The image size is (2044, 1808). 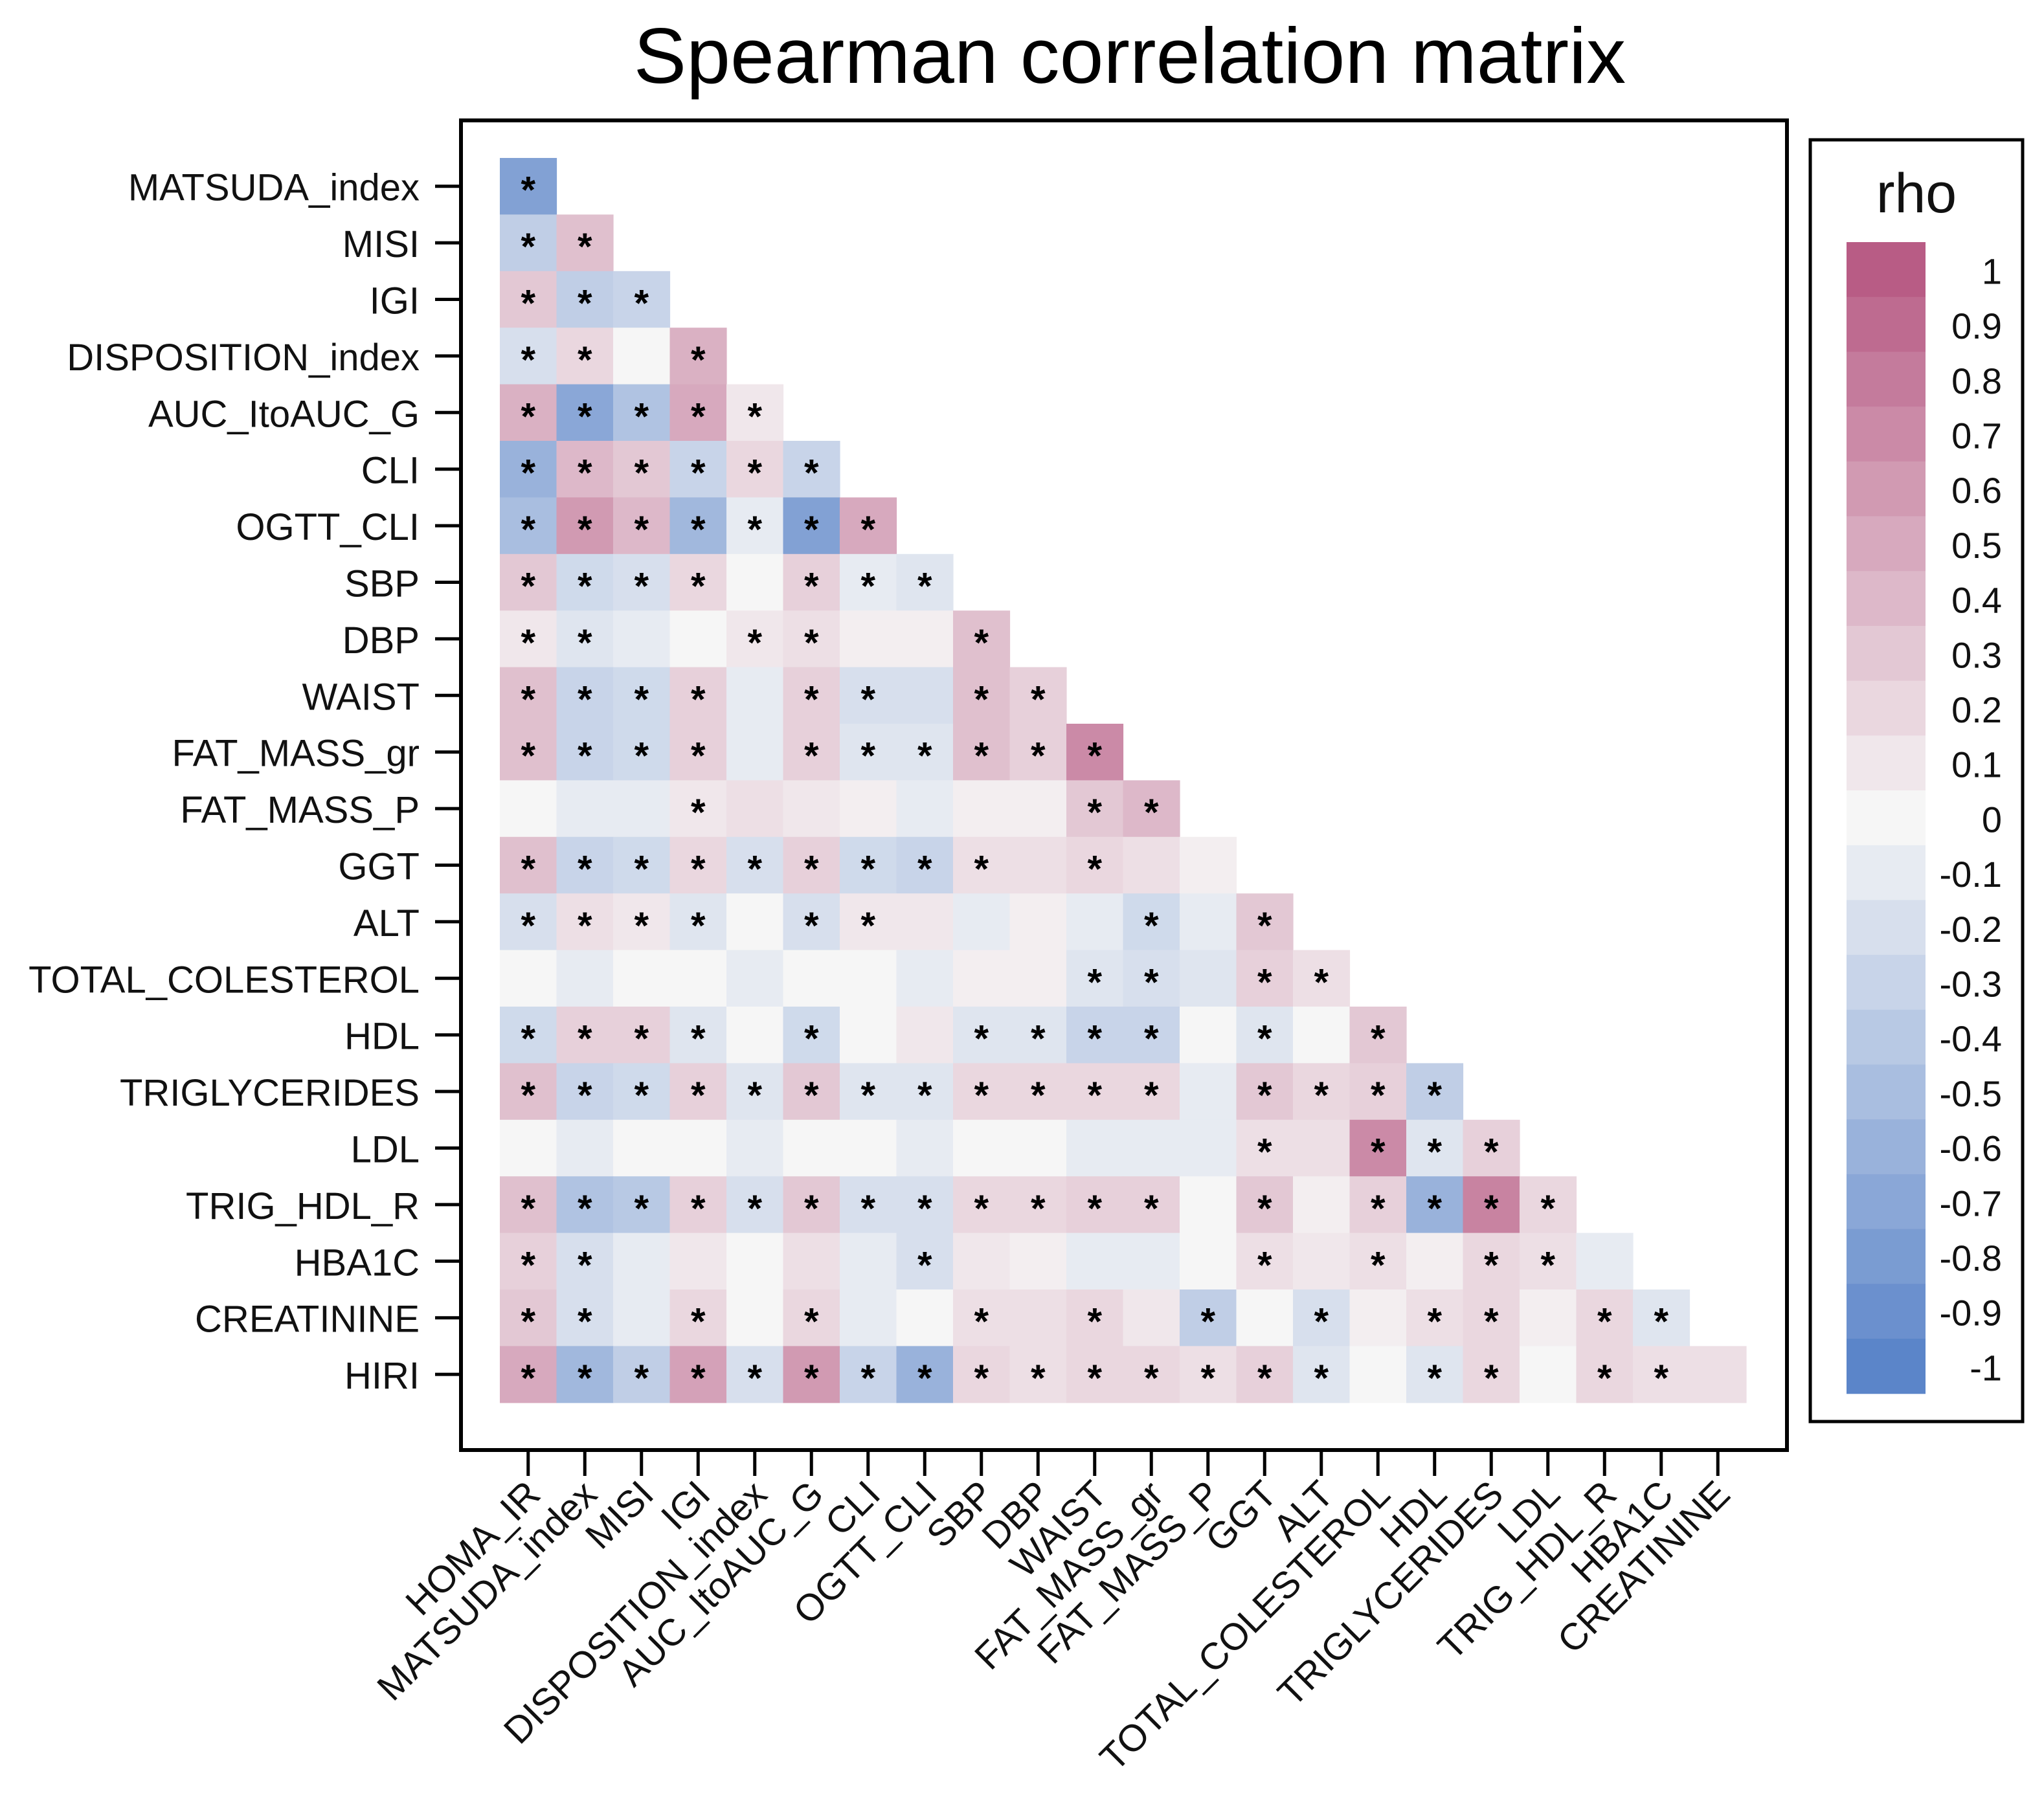 I want to click on y-tick-label: HIRI, so click(x=382, y=1376).